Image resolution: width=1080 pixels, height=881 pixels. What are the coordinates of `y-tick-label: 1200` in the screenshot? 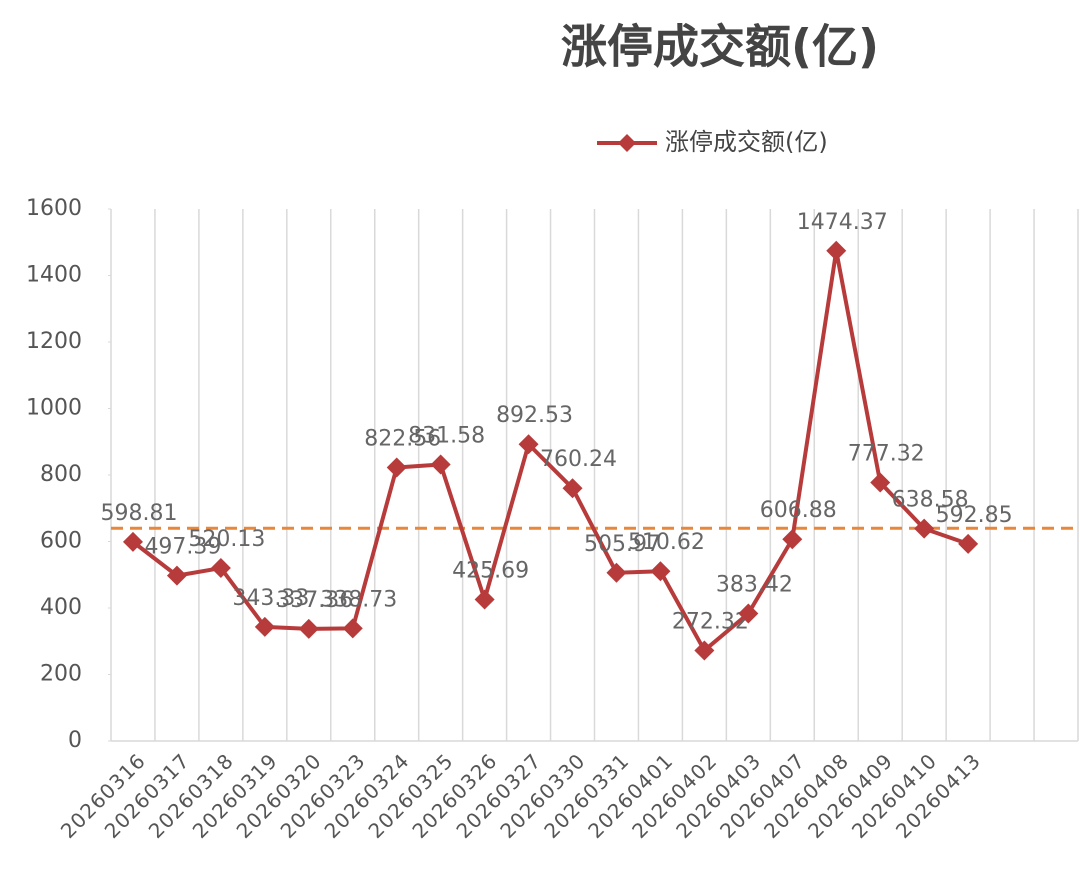 It's located at (54, 341).